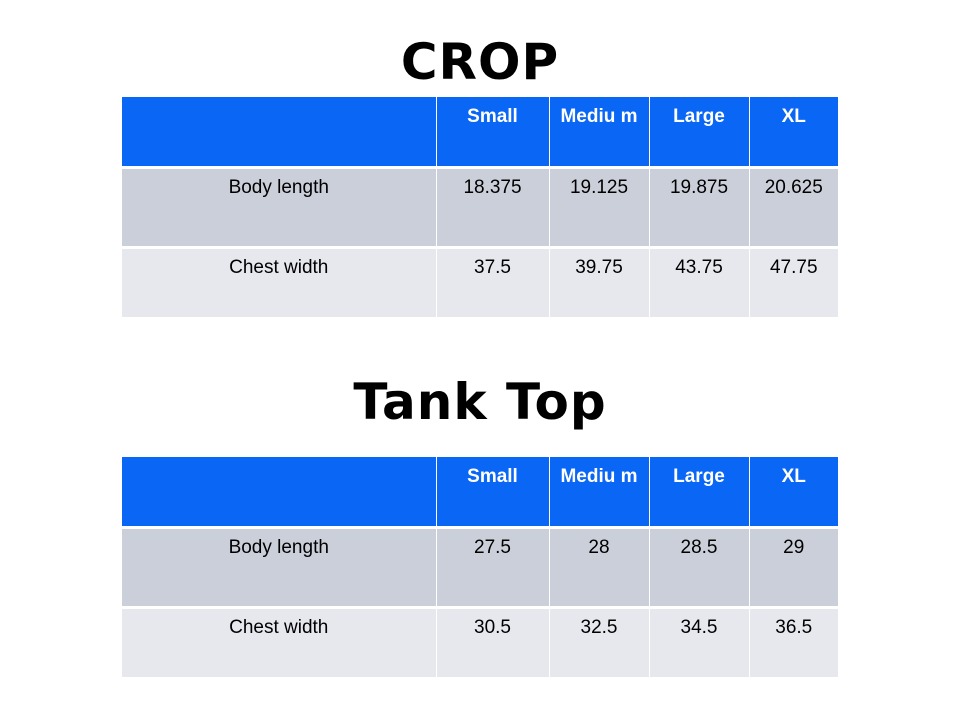  I want to click on cell-medium: 28, so click(598, 568).